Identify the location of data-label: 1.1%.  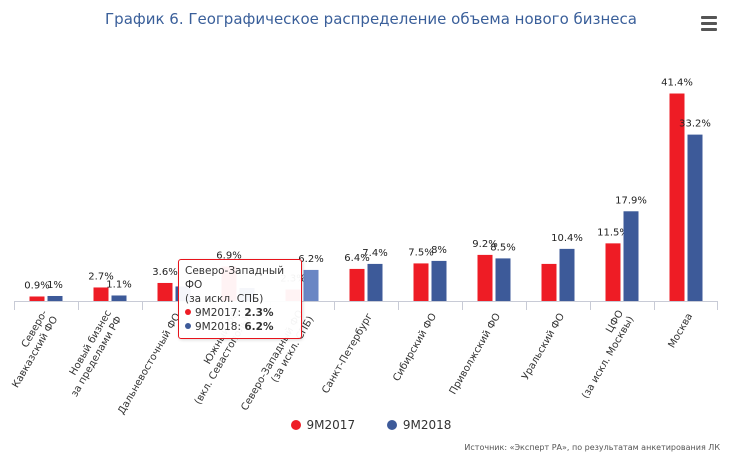
(118, 284).